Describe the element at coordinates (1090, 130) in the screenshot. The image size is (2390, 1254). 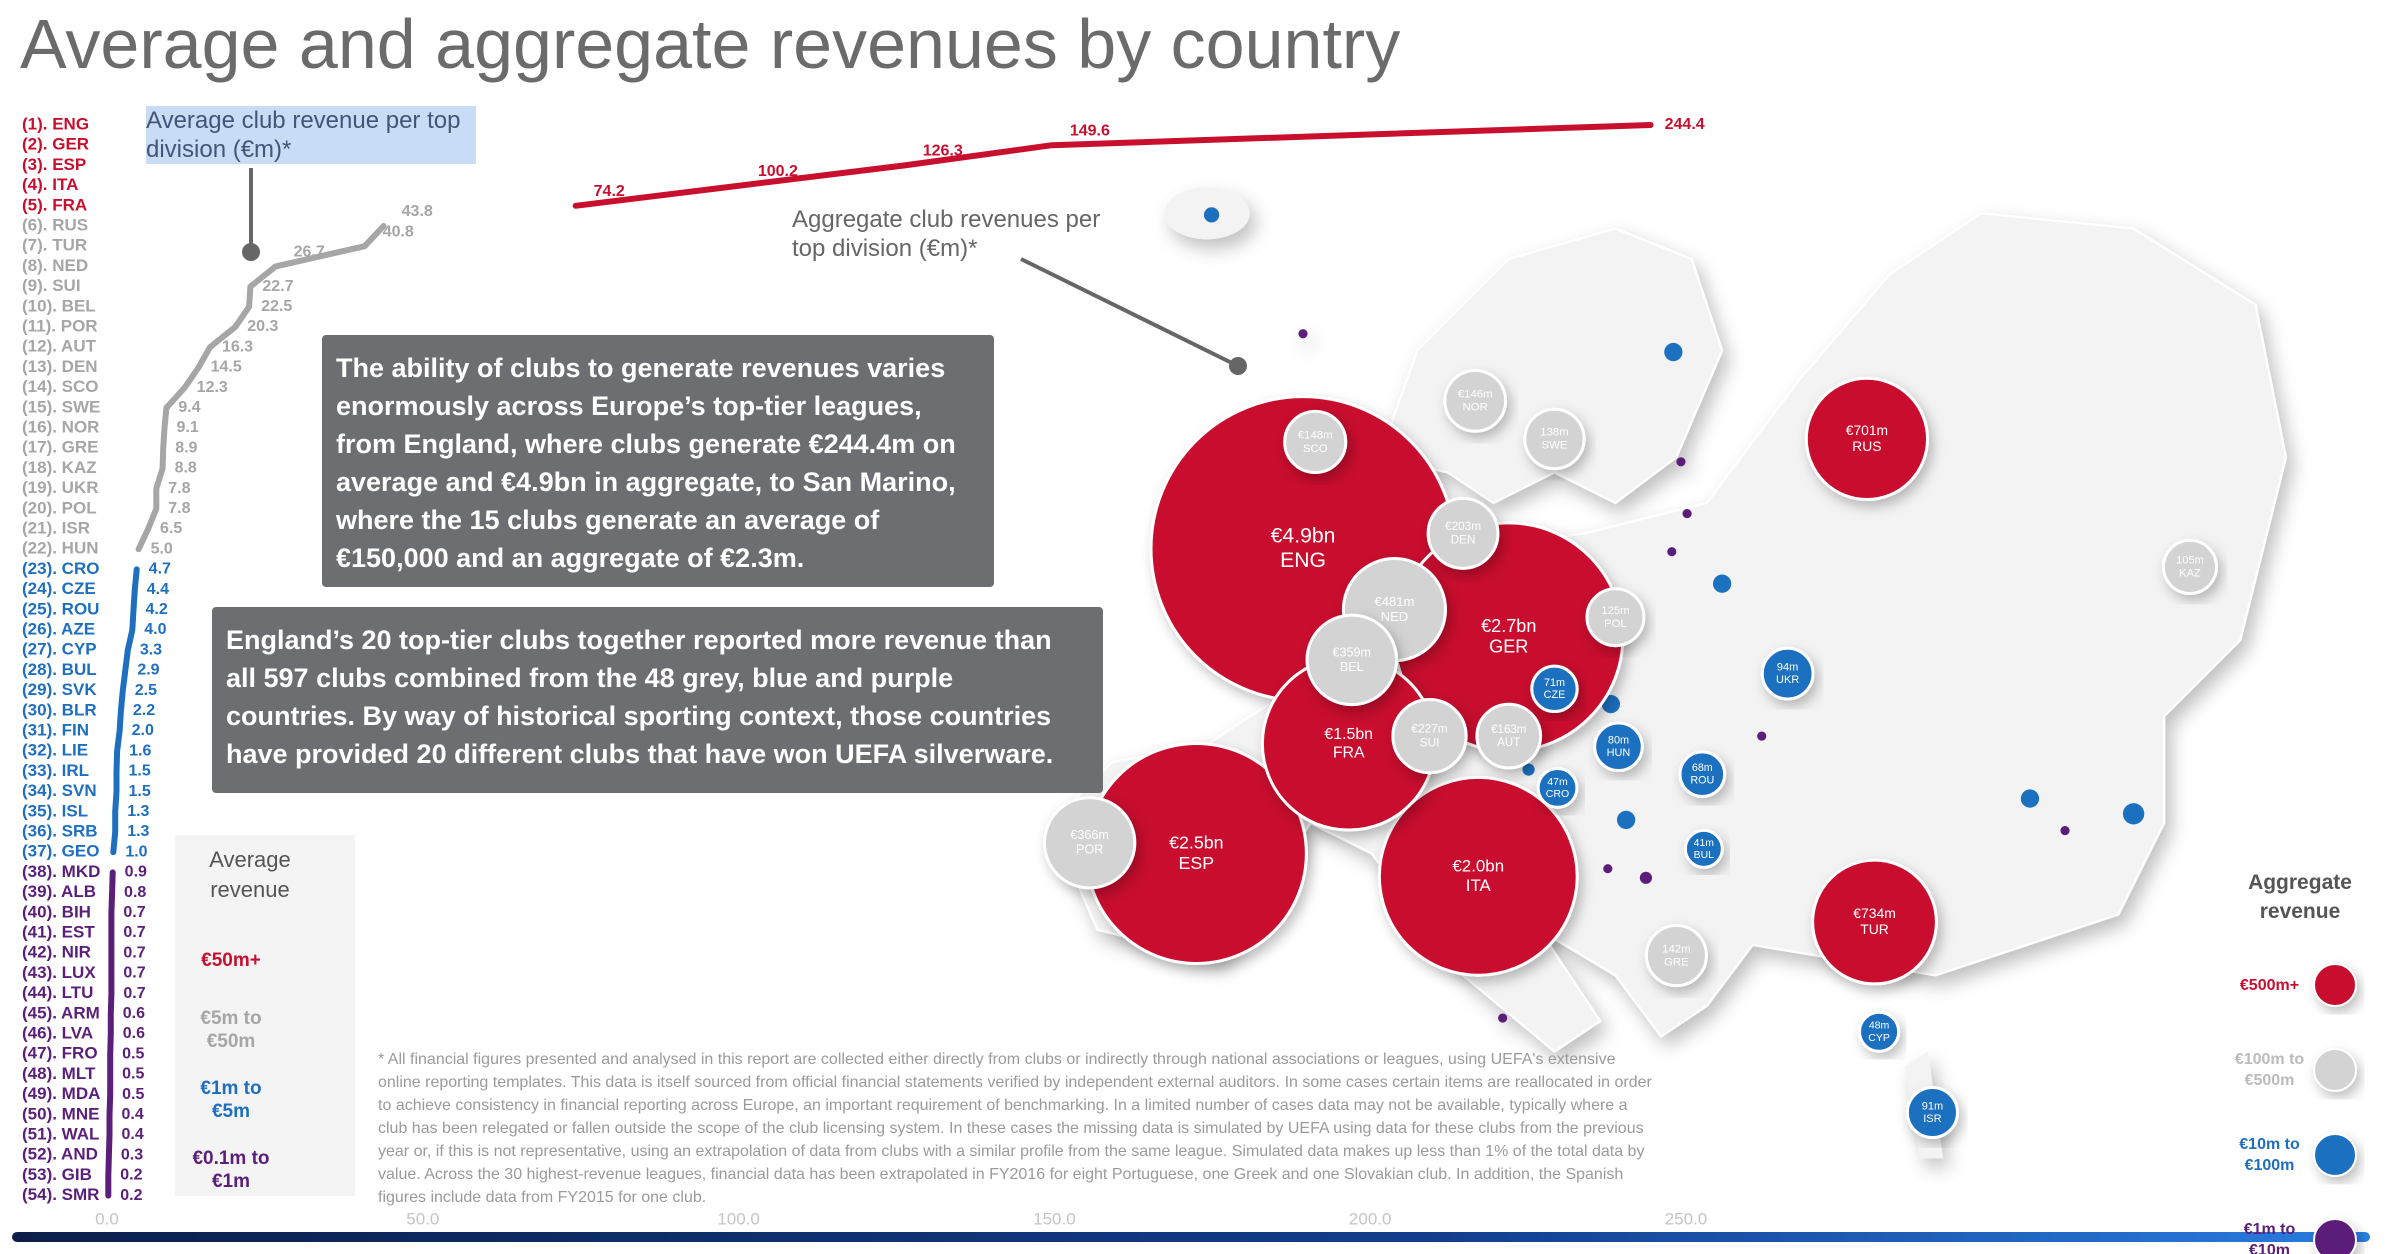
I see `value-label: 149.6` at that location.